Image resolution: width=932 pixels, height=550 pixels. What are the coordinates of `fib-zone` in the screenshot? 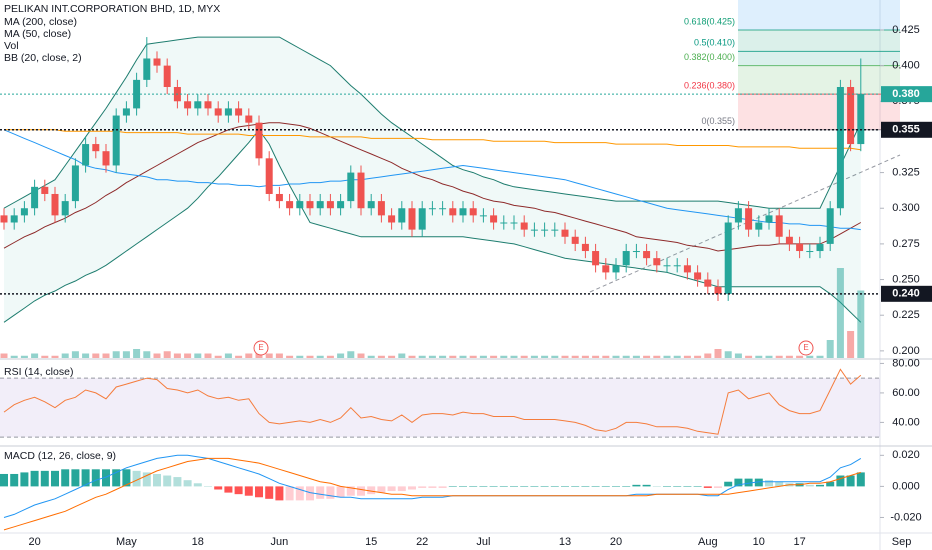 It's located at (819, 112).